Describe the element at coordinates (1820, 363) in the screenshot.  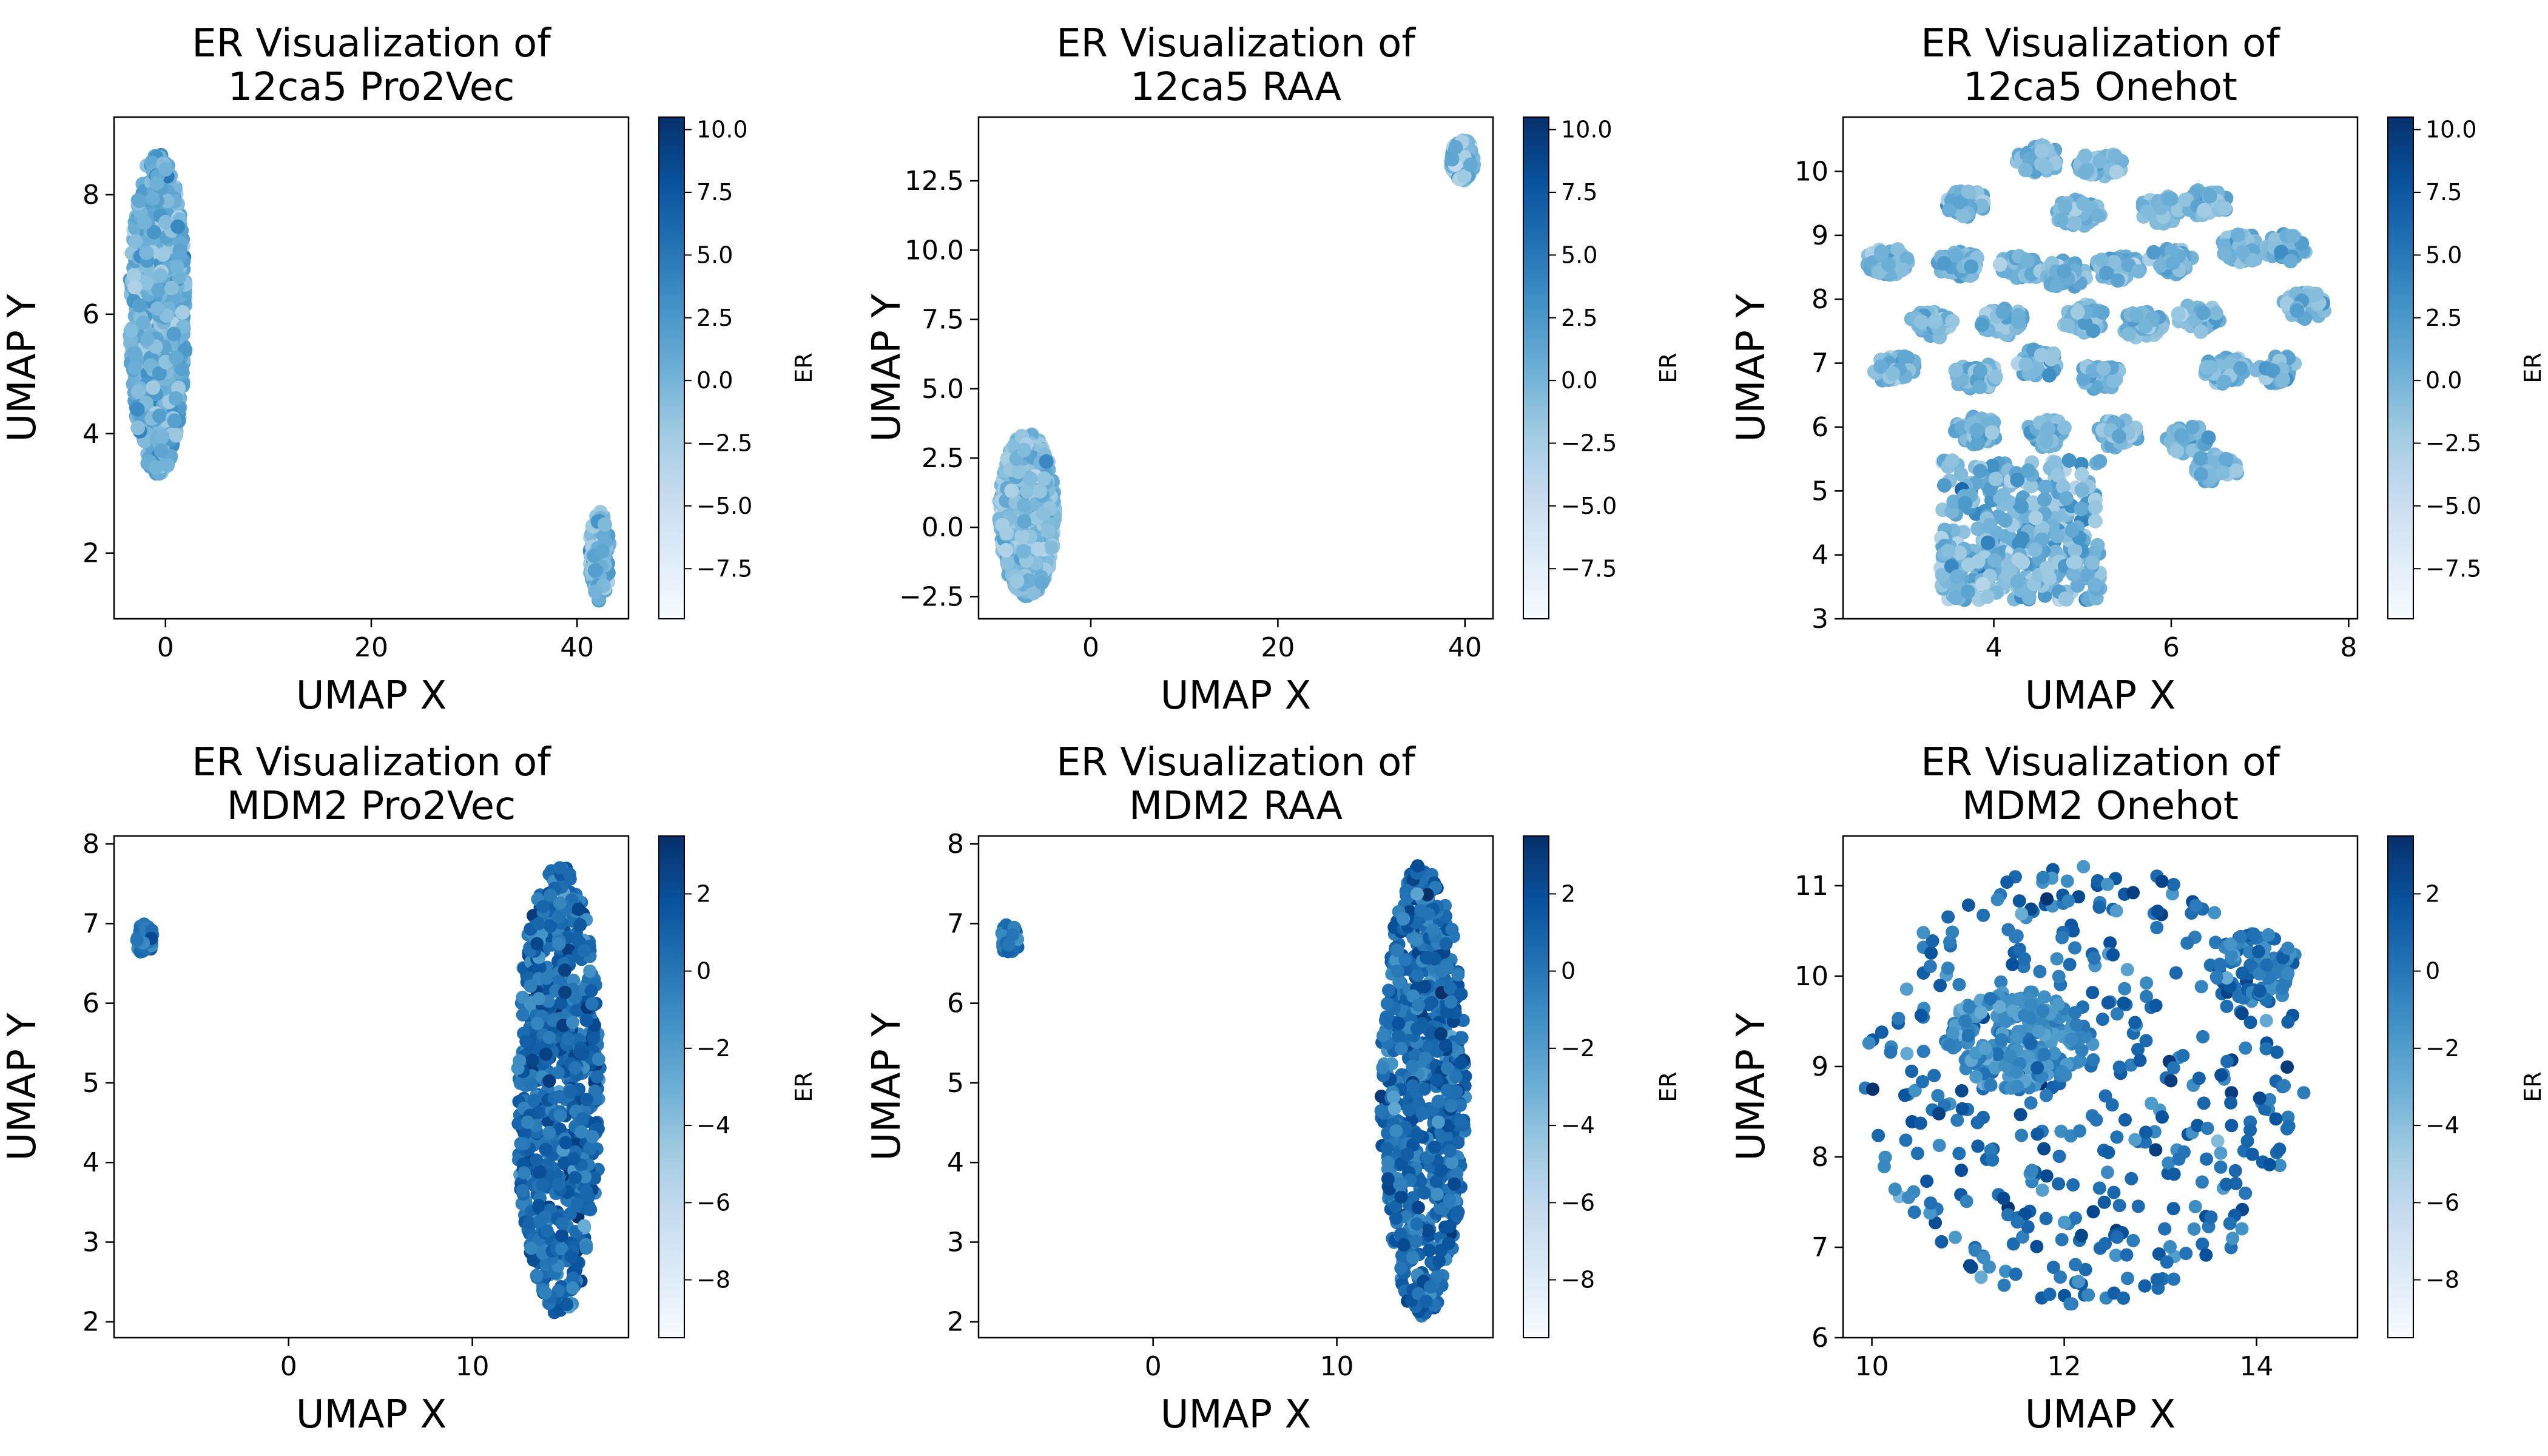
I see `y-tick-label: 7` at that location.